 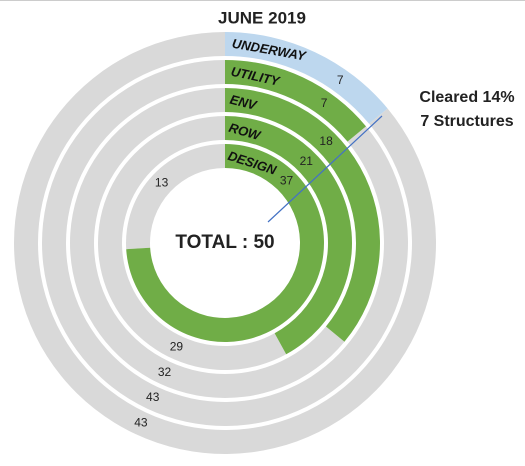 I want to click on annotation: 7 Structures, so click(x=466, y=121).